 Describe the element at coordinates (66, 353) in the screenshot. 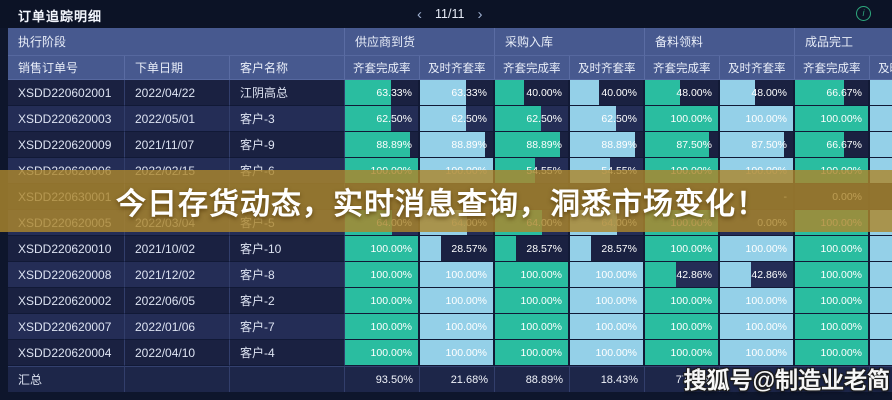

I see `order-cell: XSDD220620004` at that location.